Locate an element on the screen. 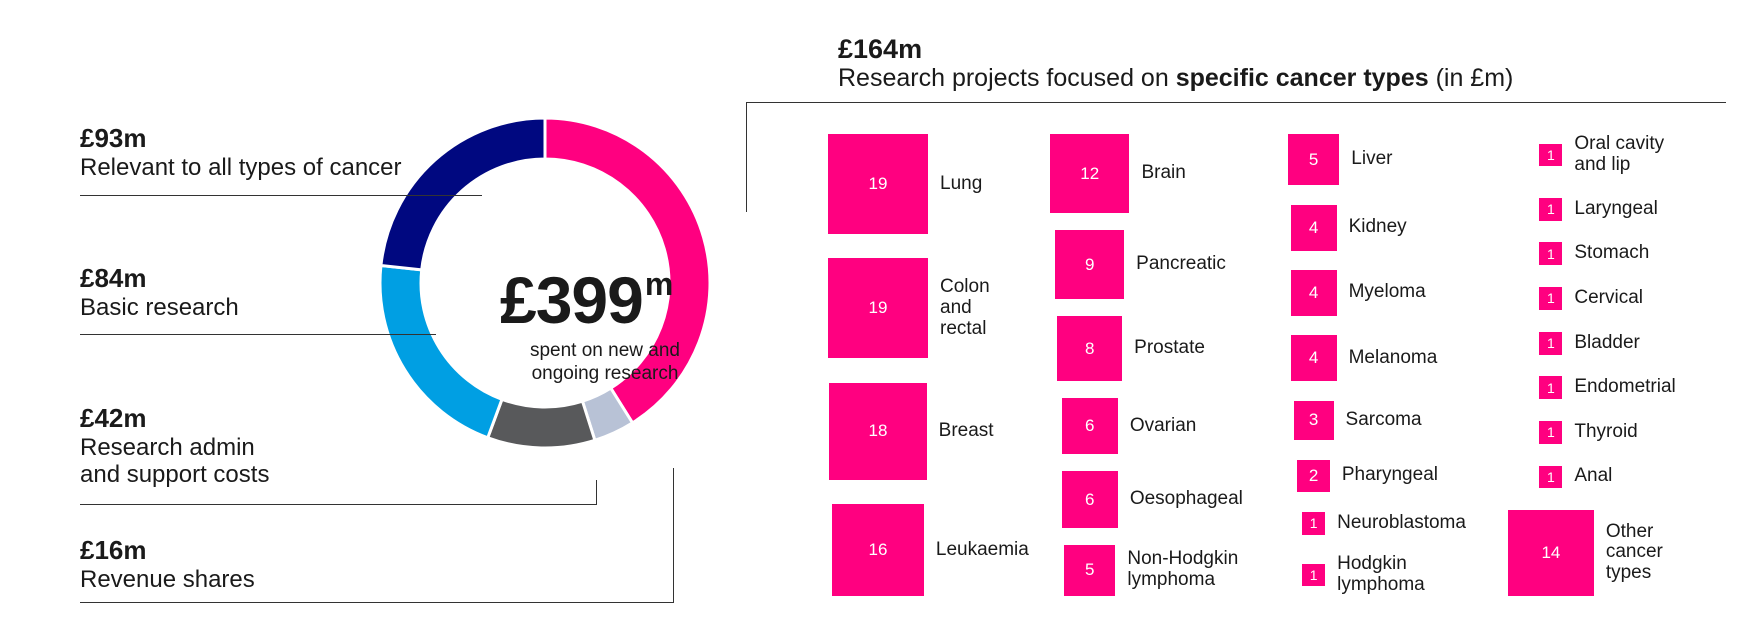 The width and height of the screenshot is (1760, 639). tile-thyroid: 1 is located at coordinates (1551, 432).